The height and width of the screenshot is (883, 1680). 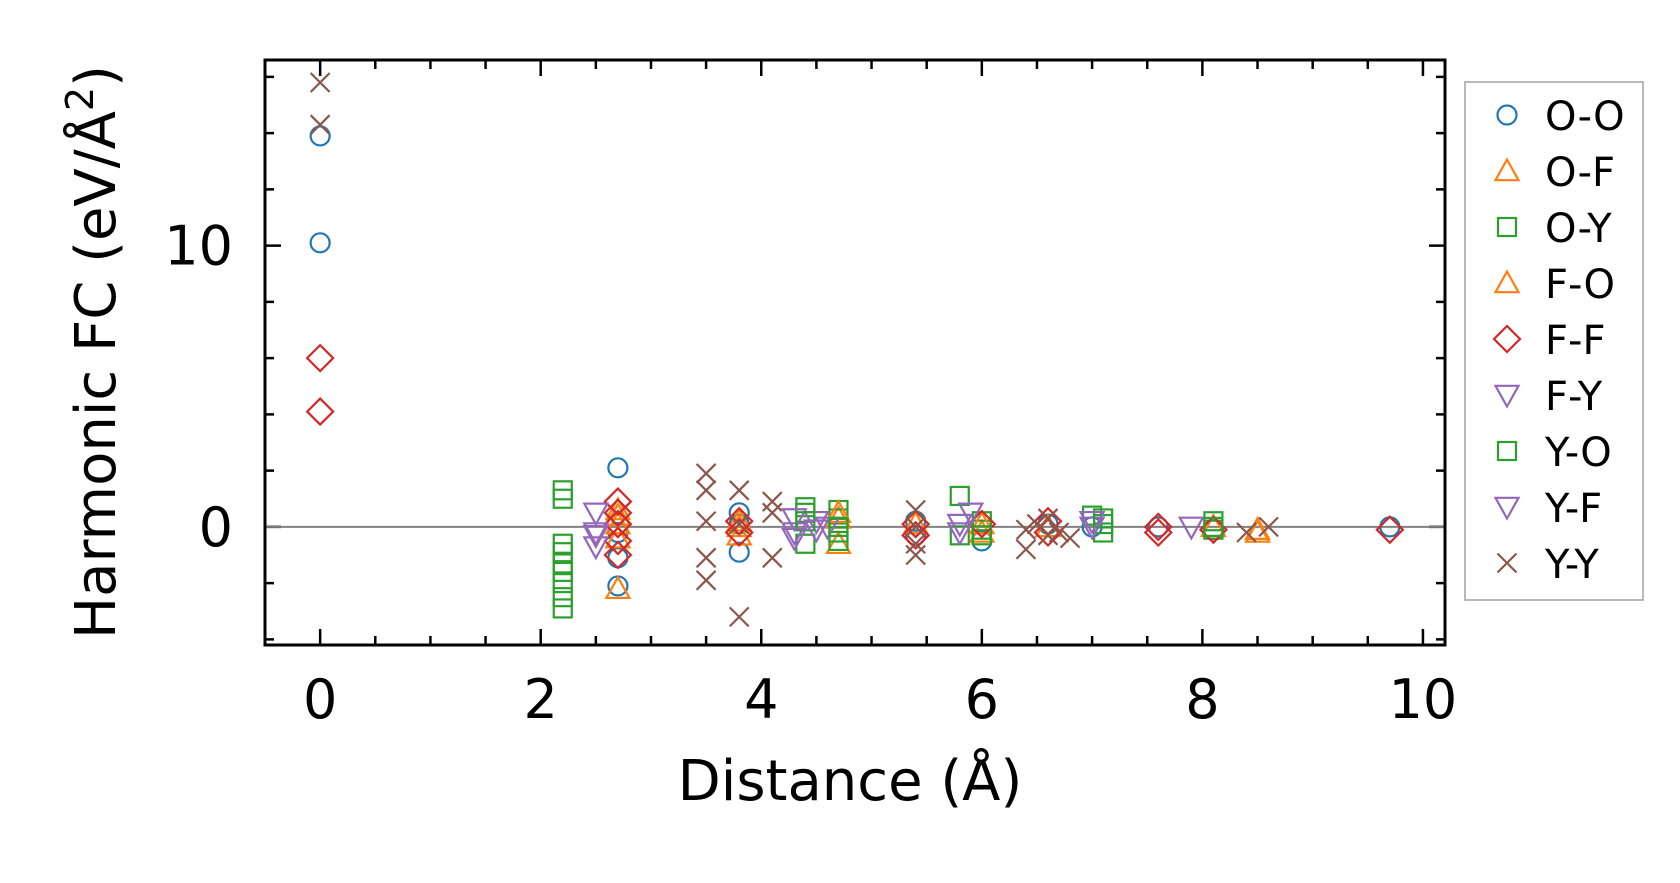 What do you see at coordinates (1571, 565) in the screenshot?
I see `legend-label-y-y: Y-Y` at bounding box center [1571, 565].